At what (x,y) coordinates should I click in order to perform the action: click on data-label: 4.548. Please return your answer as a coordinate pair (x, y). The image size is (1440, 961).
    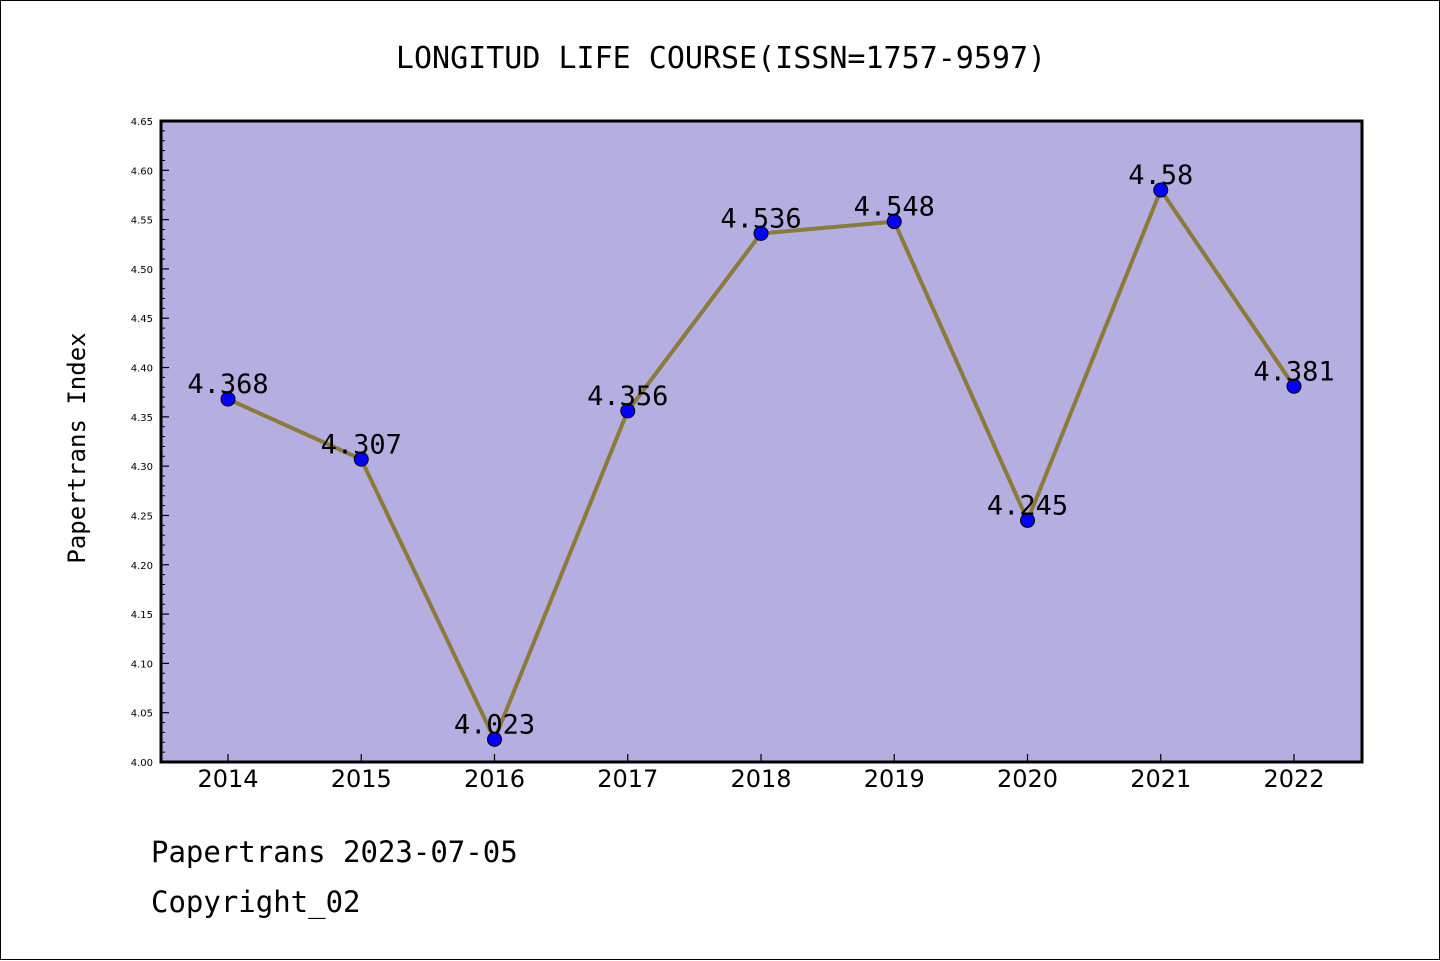
    Looking at the image, I should click on (894, 207).